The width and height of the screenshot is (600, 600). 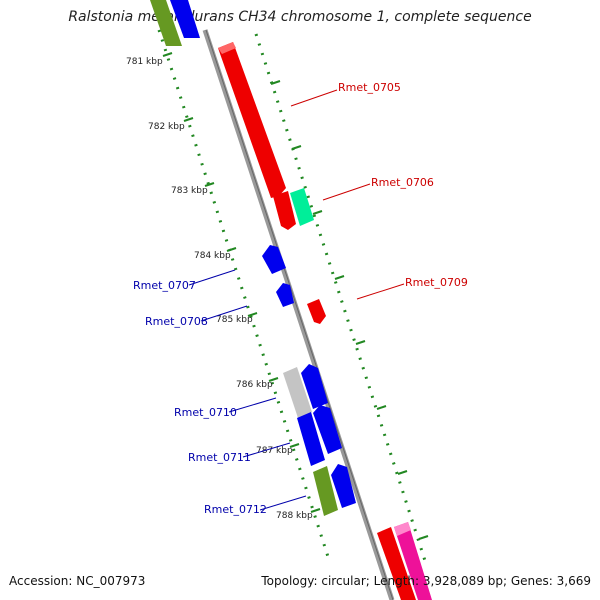 What do you see at coordinates (212, 256) in the screenshot?
I see `tick-label: 784 kbp` at bounding box center [212, 256].